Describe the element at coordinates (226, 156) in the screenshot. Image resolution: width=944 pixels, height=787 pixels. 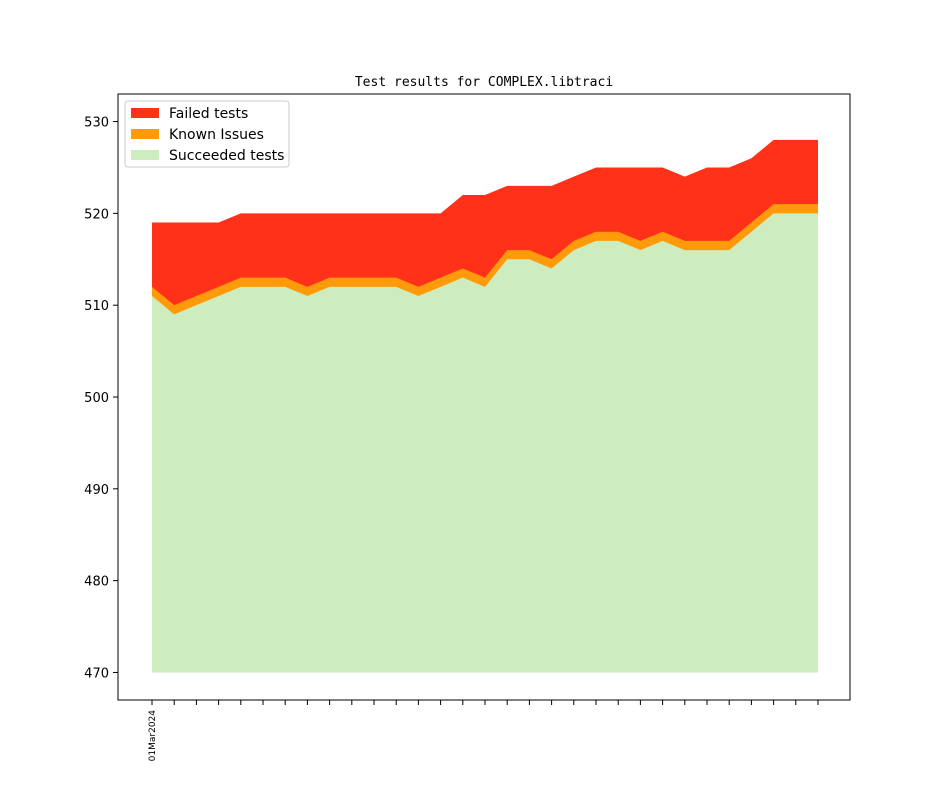
I see `legend-label: Succeeded tests` at that location.